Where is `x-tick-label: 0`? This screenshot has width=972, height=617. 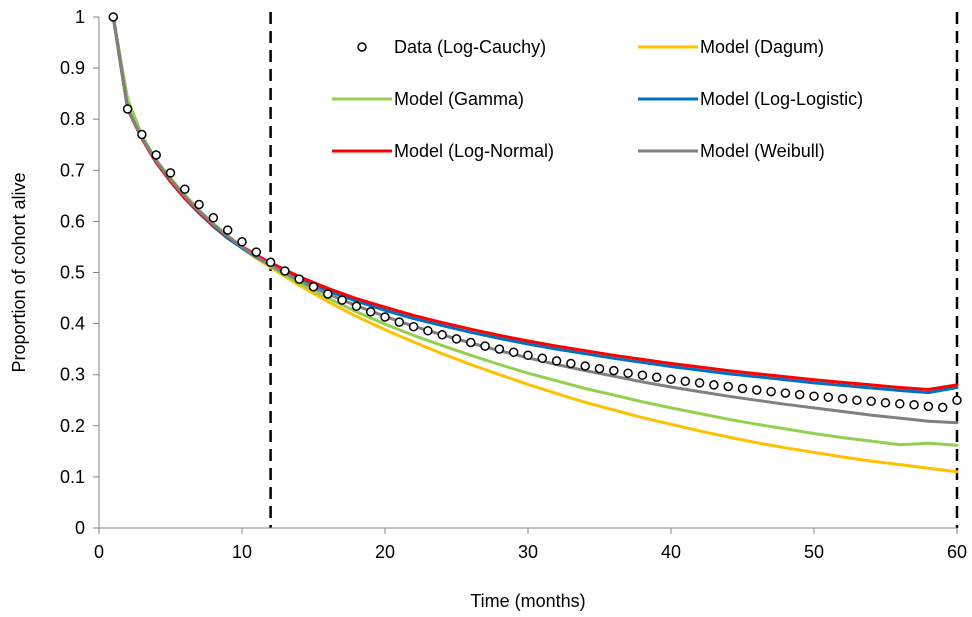 x-tick-label: 0 is located at coordinates (99, 552).